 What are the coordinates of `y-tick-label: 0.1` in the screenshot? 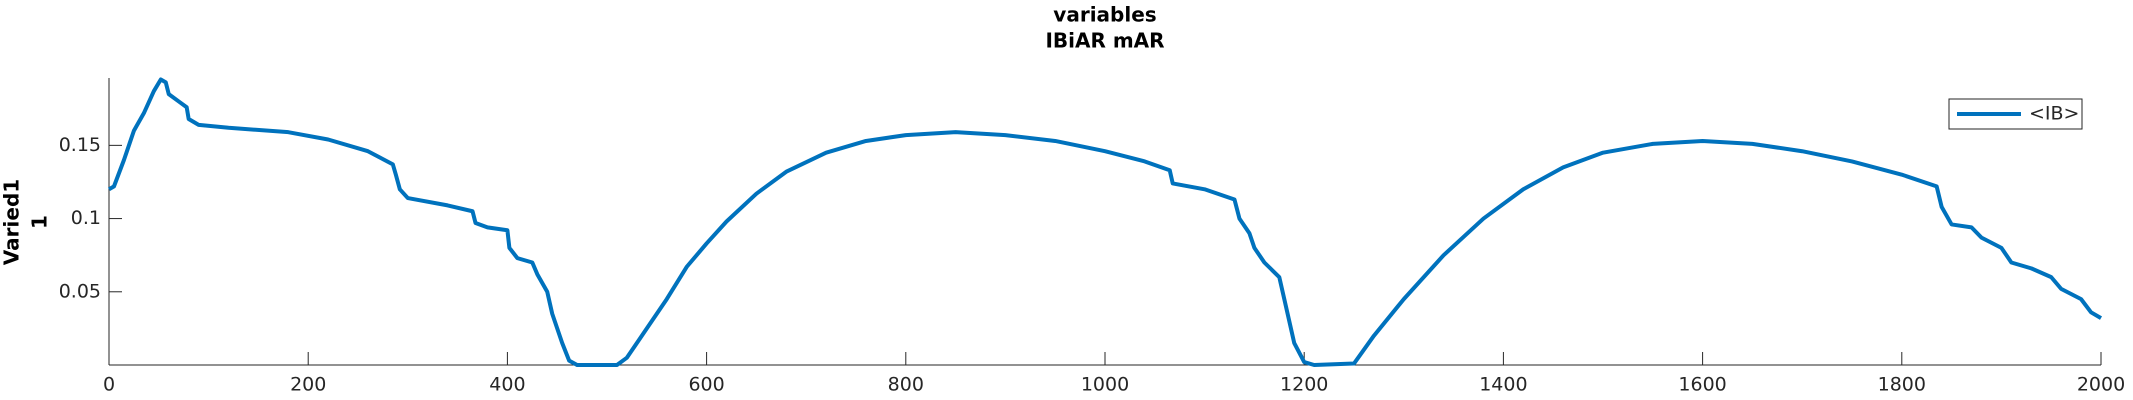 It's located at (86, 218).